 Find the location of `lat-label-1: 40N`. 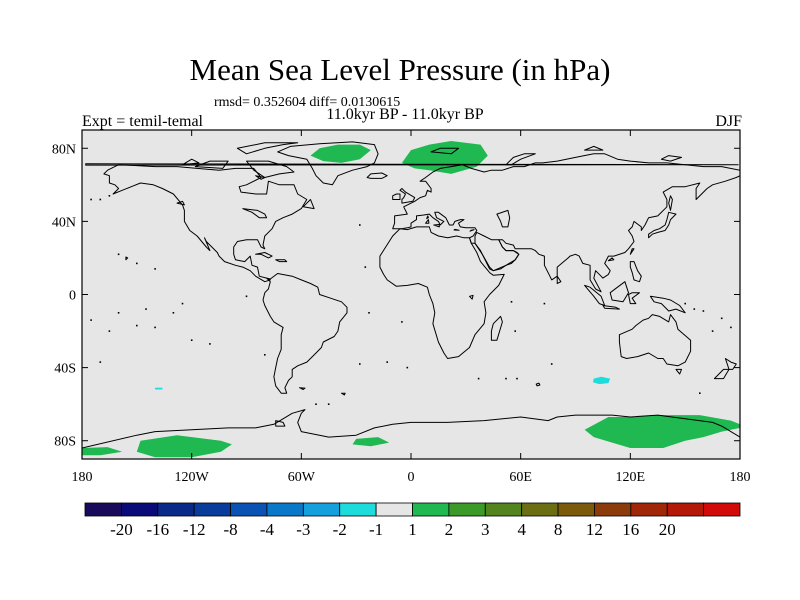

lat-label-1: 40N is located at coordinates (64, 222).